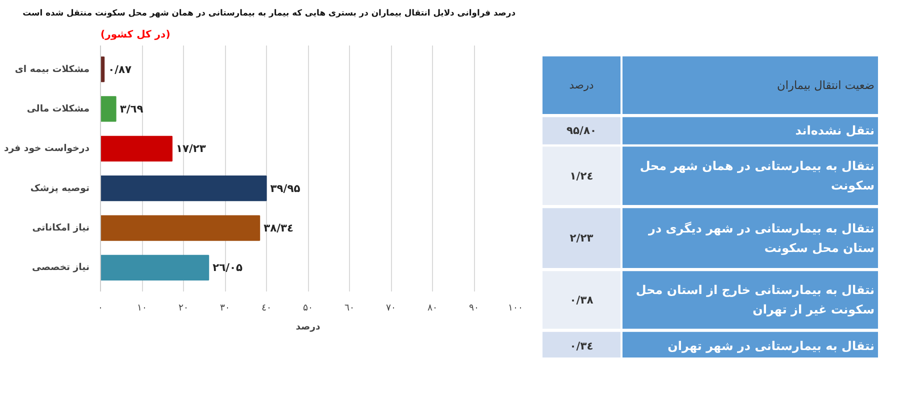 This screenshot has height=401, width=920. What do you see at coordinates (757, 176) in the screenshot?
I see `text: نتقال به بیمارستانی در همان شهر محل سکونت` at bounding box center [757, 176].